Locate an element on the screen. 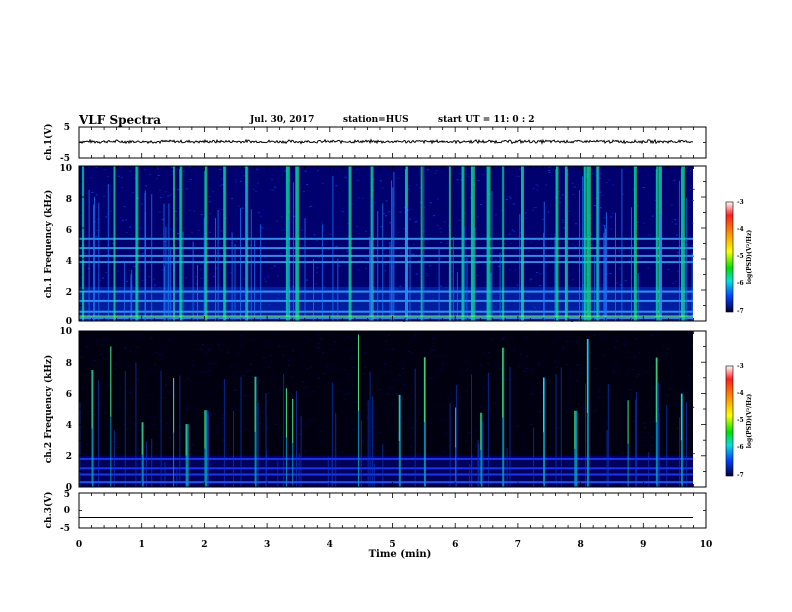 This screenshot has height=612, width=792. ch1-waveform-trace is located at coordinates (386, 141).